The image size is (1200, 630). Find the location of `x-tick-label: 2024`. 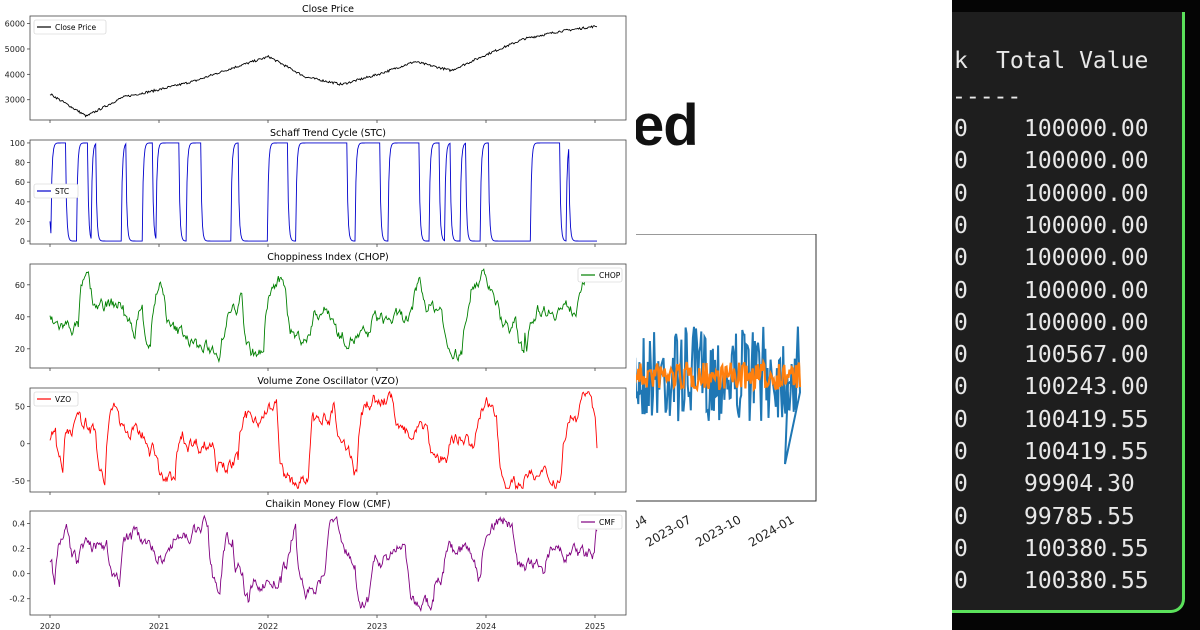

x-tick-label: 2024 is located at coordinates (486, 626).